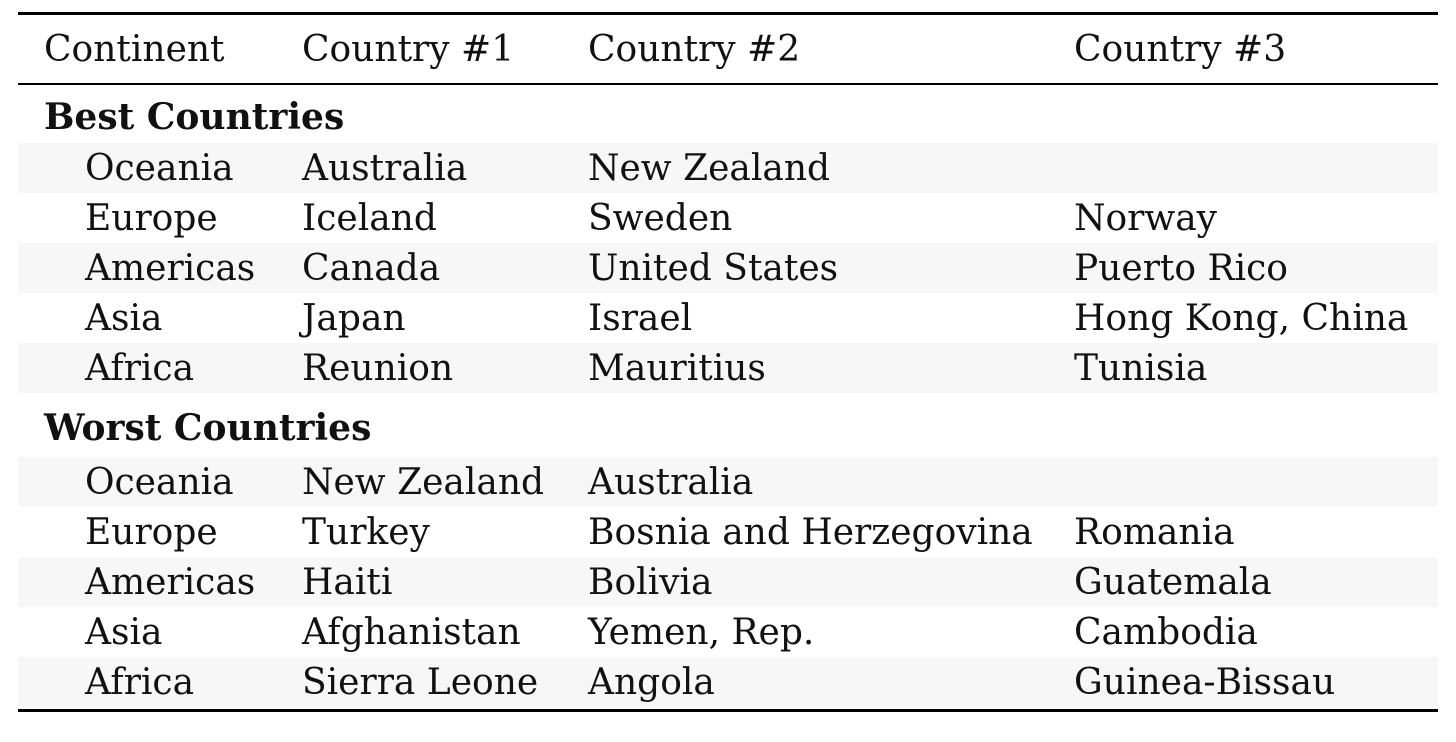  I want to click on table-row: Asia Afghanistan Yemen, Rep. Cambodia, so click(728, 632).